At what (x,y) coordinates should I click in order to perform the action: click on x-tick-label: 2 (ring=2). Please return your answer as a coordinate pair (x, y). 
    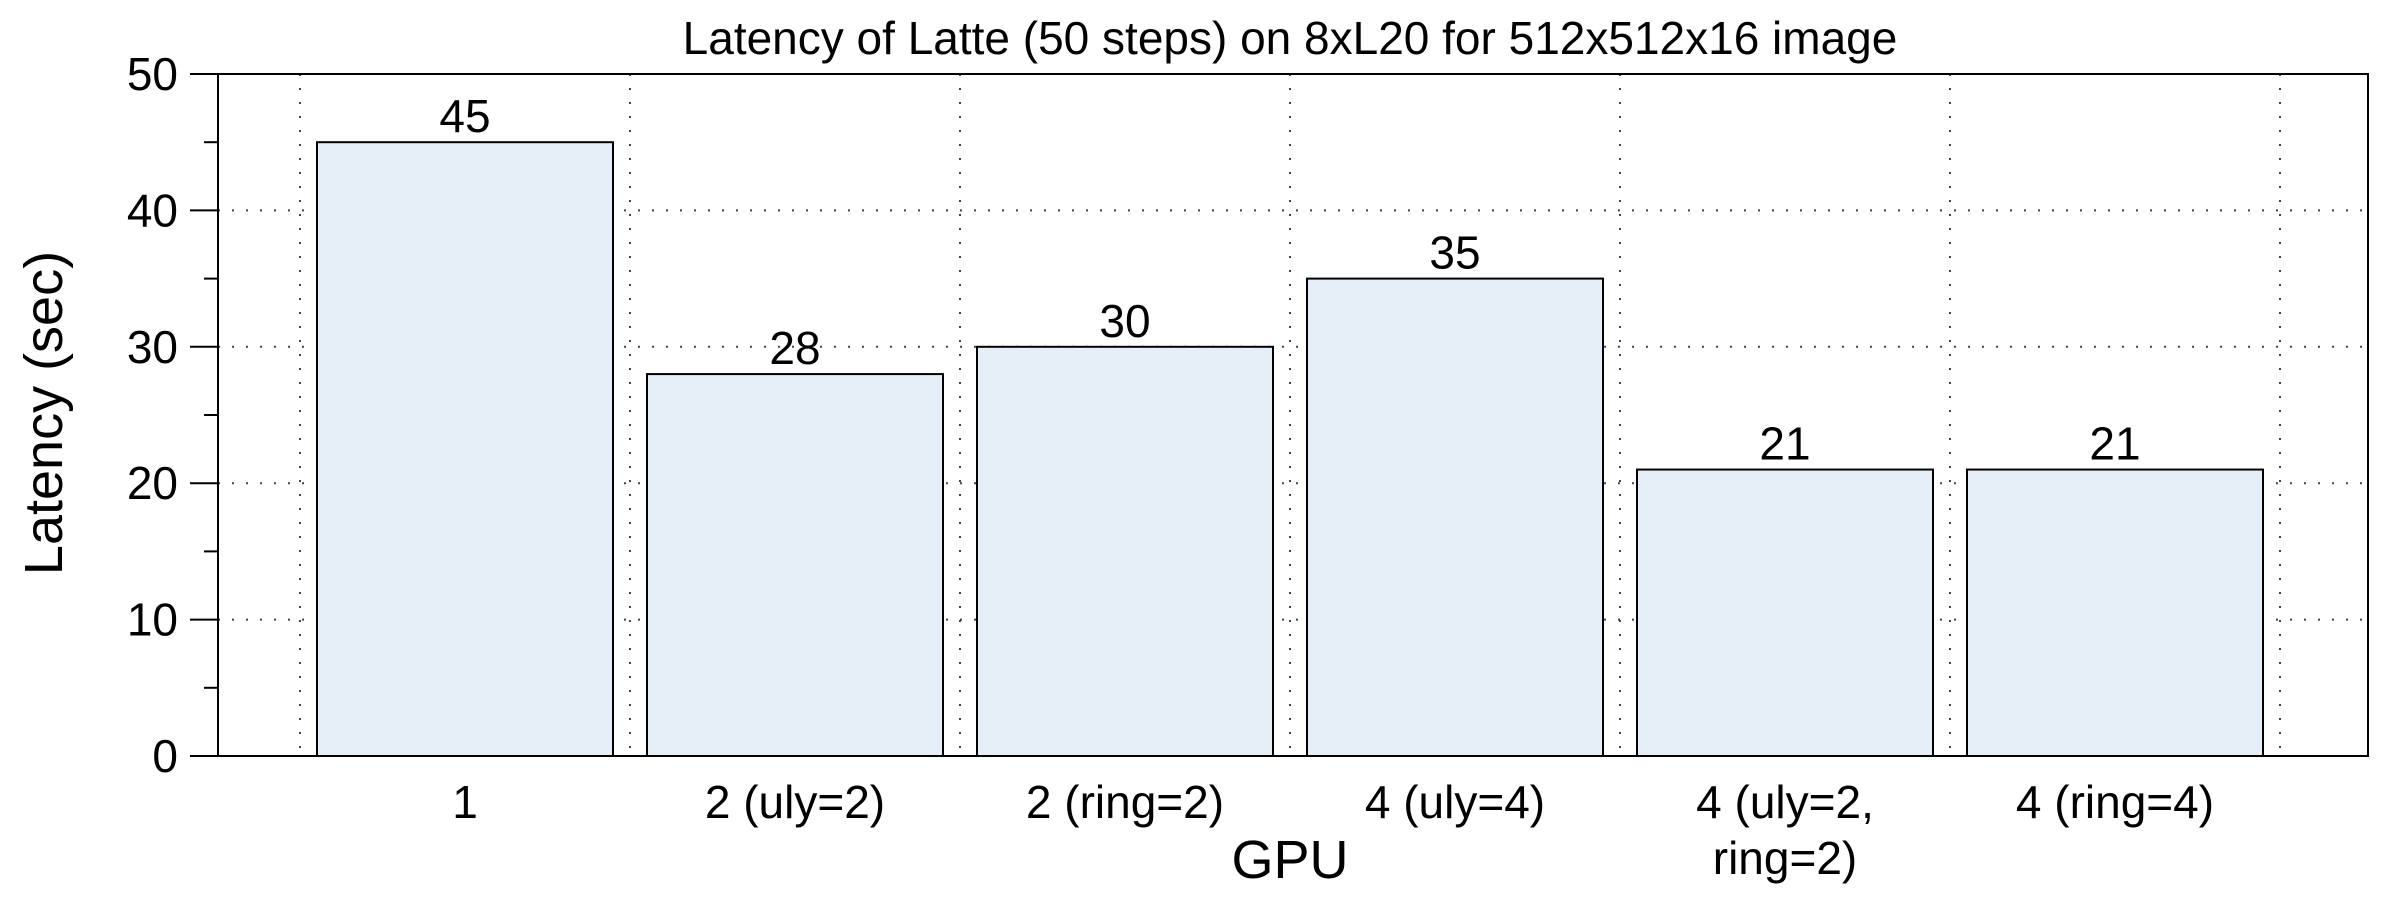
    Looking at the image, I should click on (1125, 802).